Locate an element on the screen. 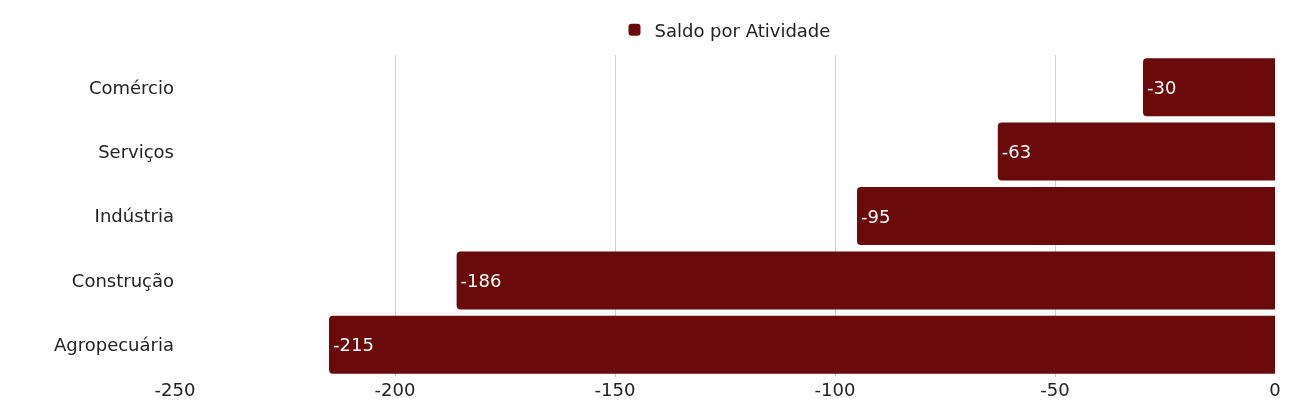 This screenshot has width=1295, height=412. data-label: -63 is located at coordinates (1016, 152).